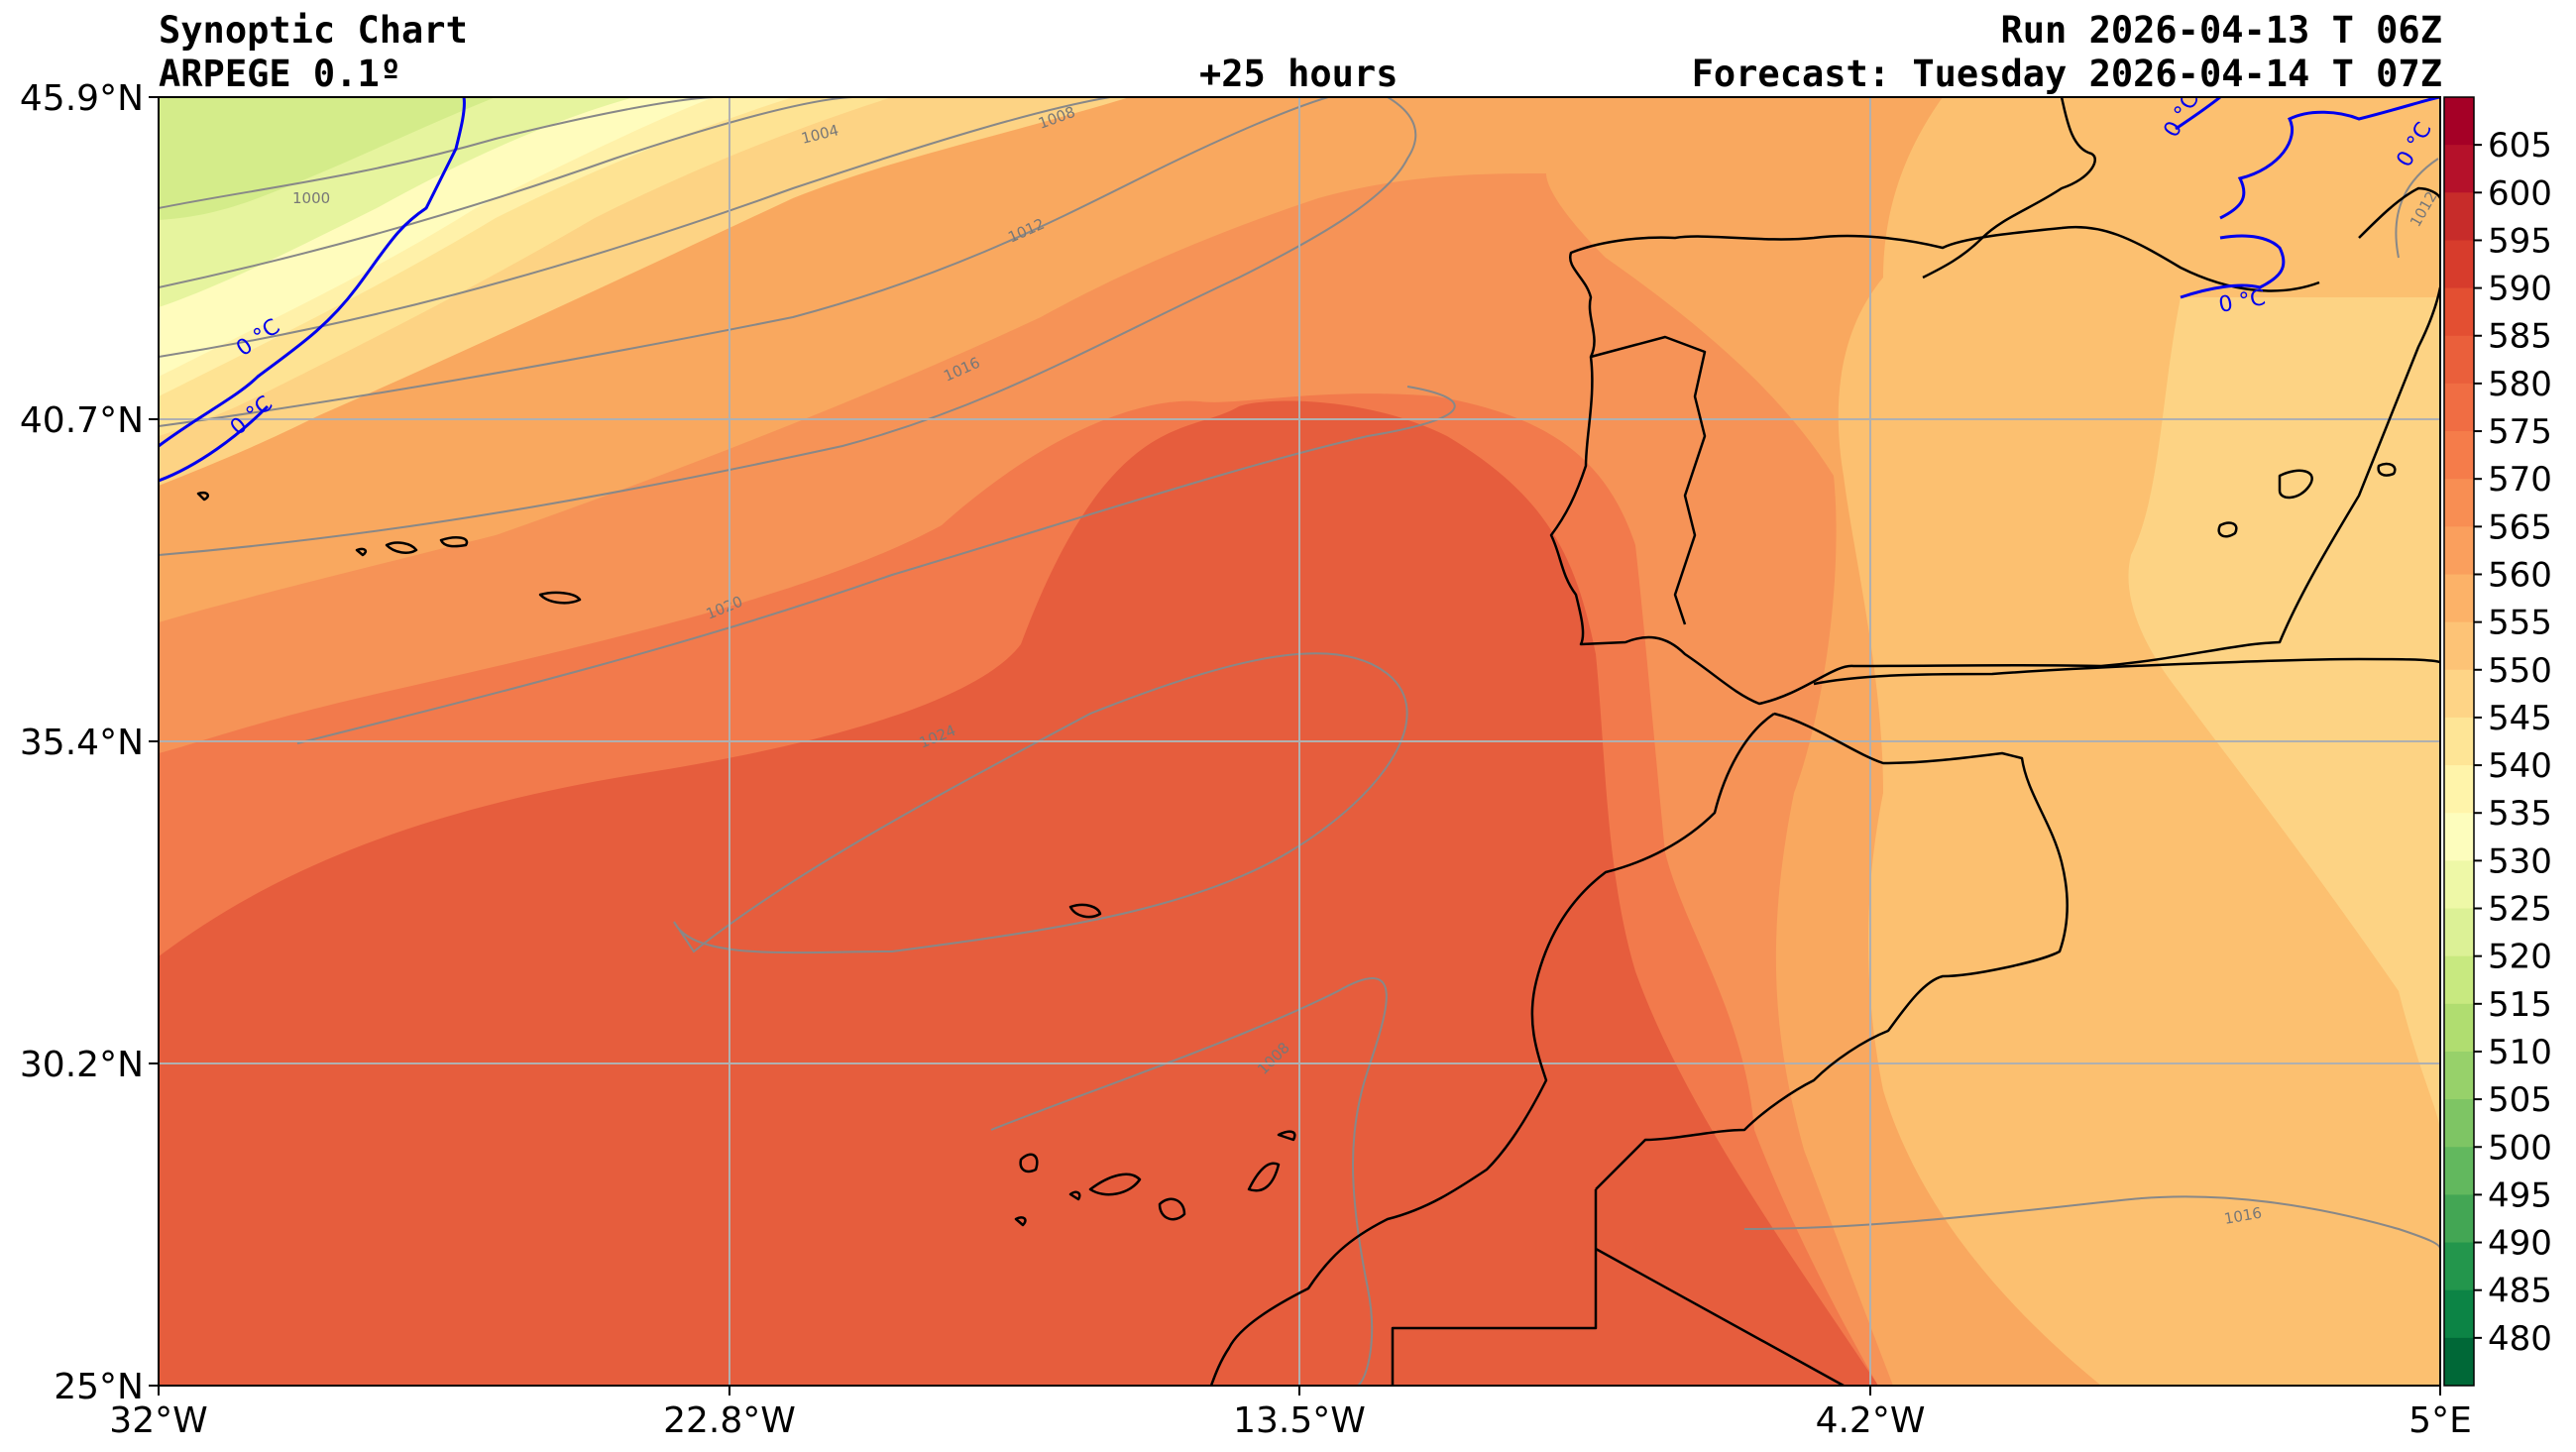 This screenshot has height=1452, width=2576. Describe the element at coordinates (2284, 713) in the screenshot. I see `field-band-light-east` at that location.